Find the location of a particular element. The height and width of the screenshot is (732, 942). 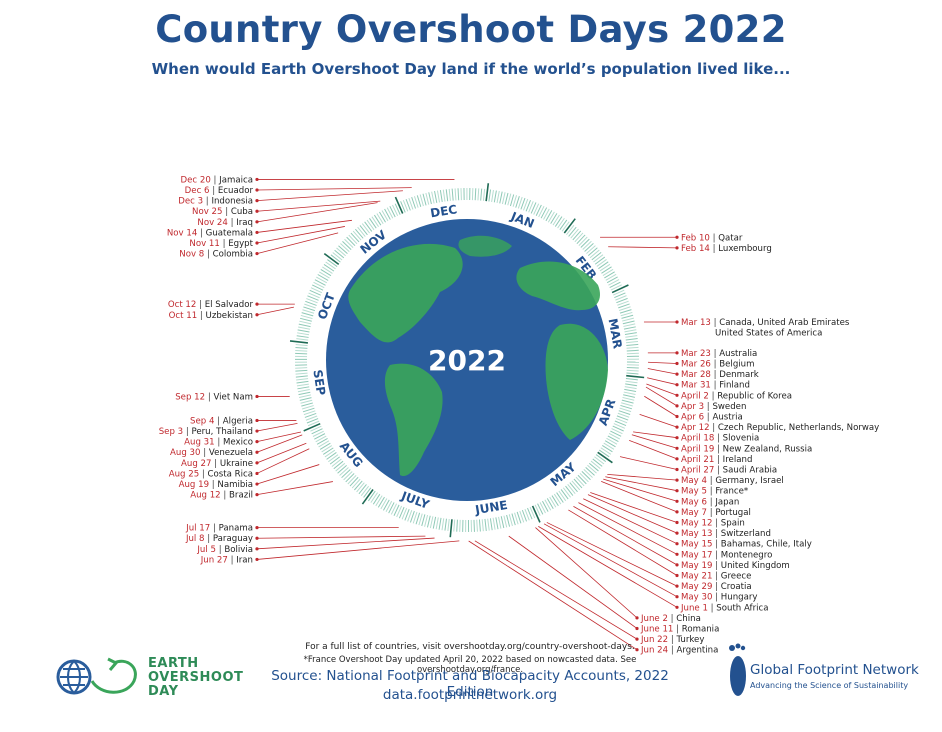

country-label: Jun 24 | Argentina is located at coordinates (679, 651).